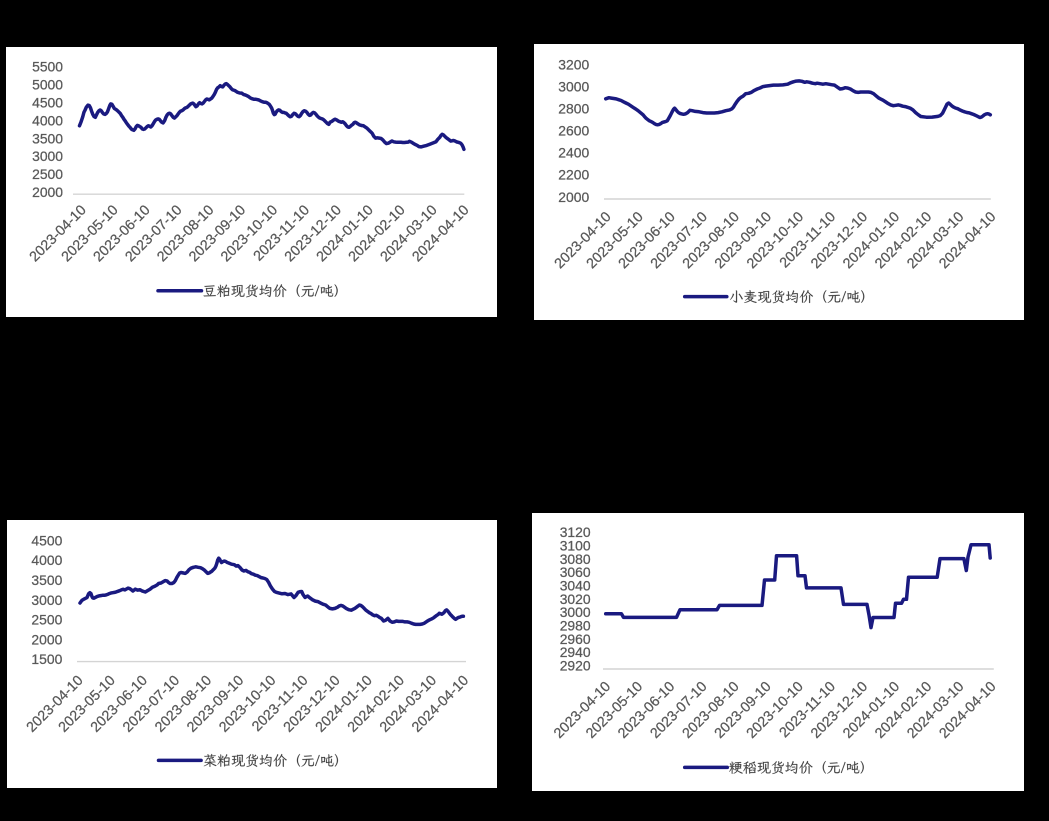 The width and height of the screenshot is (1049, 821). Describe the element at coordinates (47, 85) in the screenshot. I see `svg-text: 5000` at that location.